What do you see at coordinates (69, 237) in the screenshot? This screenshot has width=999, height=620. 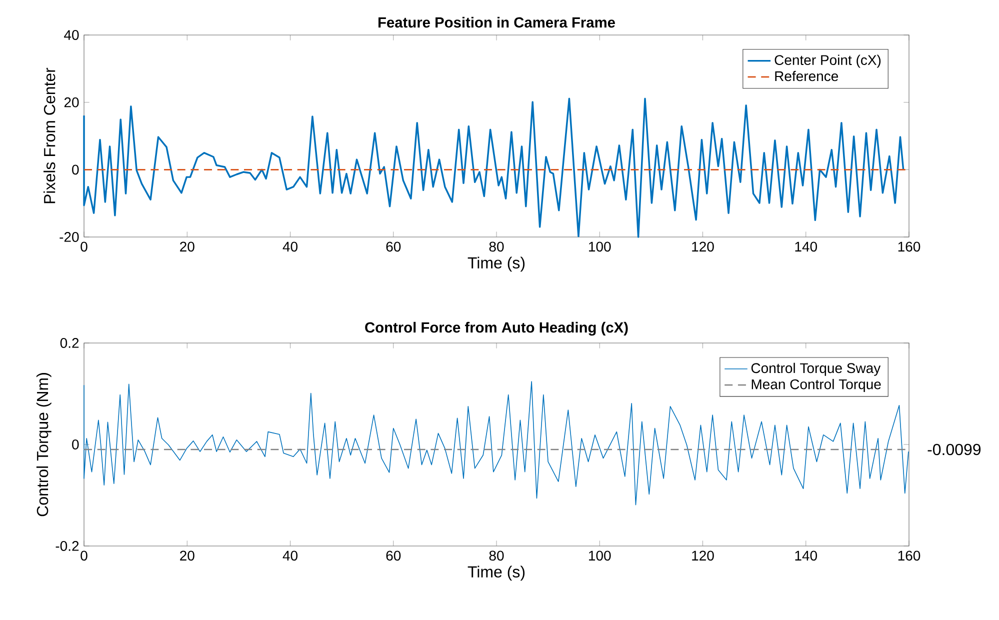 I see `y-tick-label: -20` at bounding box center [69, 237].